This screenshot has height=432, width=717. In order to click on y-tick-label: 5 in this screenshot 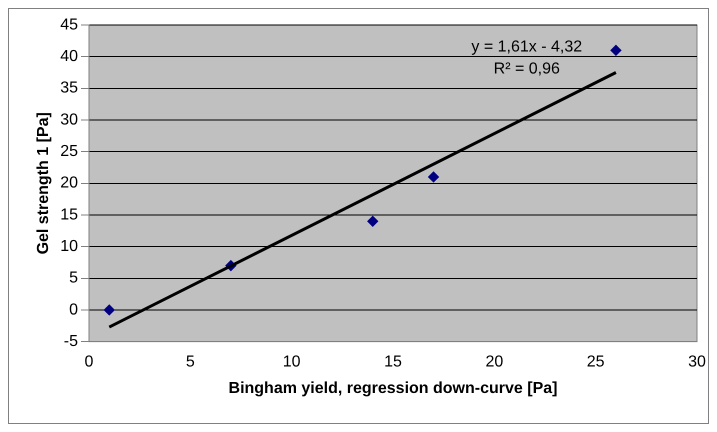, I will do `click(73, 278)`.